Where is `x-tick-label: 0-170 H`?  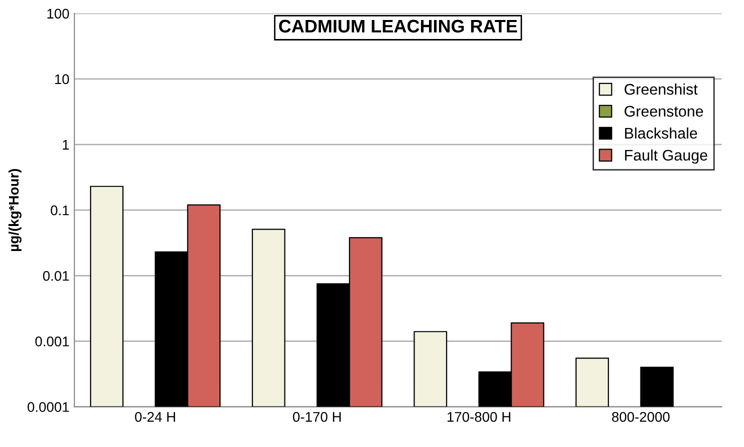
x-tick-label: 0-170 H is located at coordinates (316, 417).